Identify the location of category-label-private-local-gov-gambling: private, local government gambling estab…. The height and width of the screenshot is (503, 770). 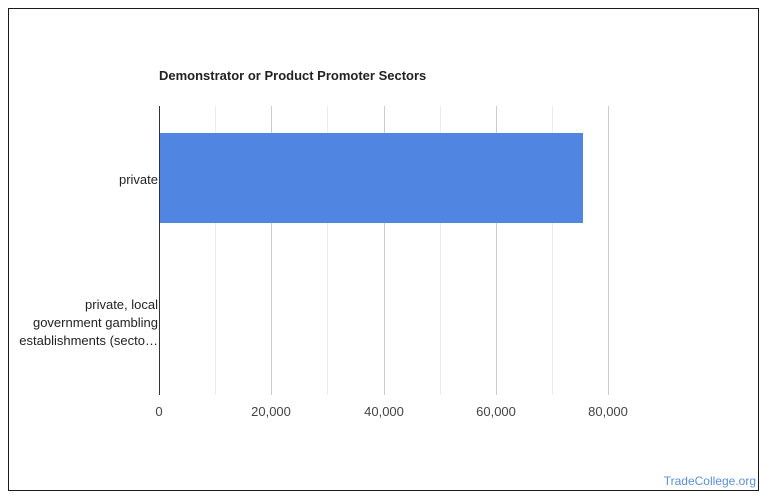
(88, 323).